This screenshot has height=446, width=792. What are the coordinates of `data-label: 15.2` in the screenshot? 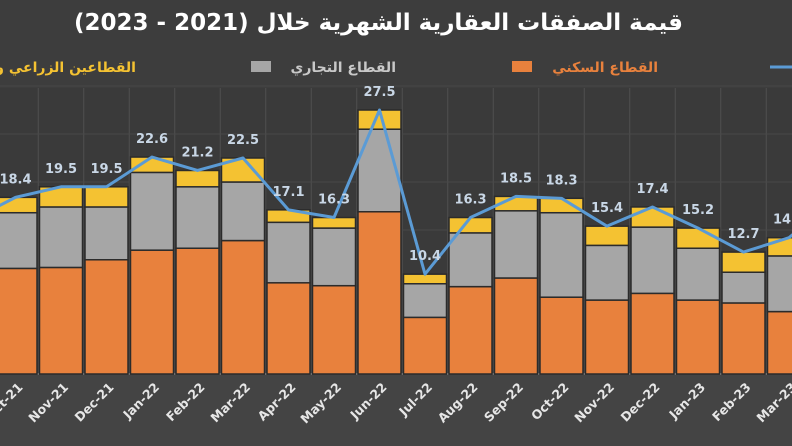 It's located at (698, 210).